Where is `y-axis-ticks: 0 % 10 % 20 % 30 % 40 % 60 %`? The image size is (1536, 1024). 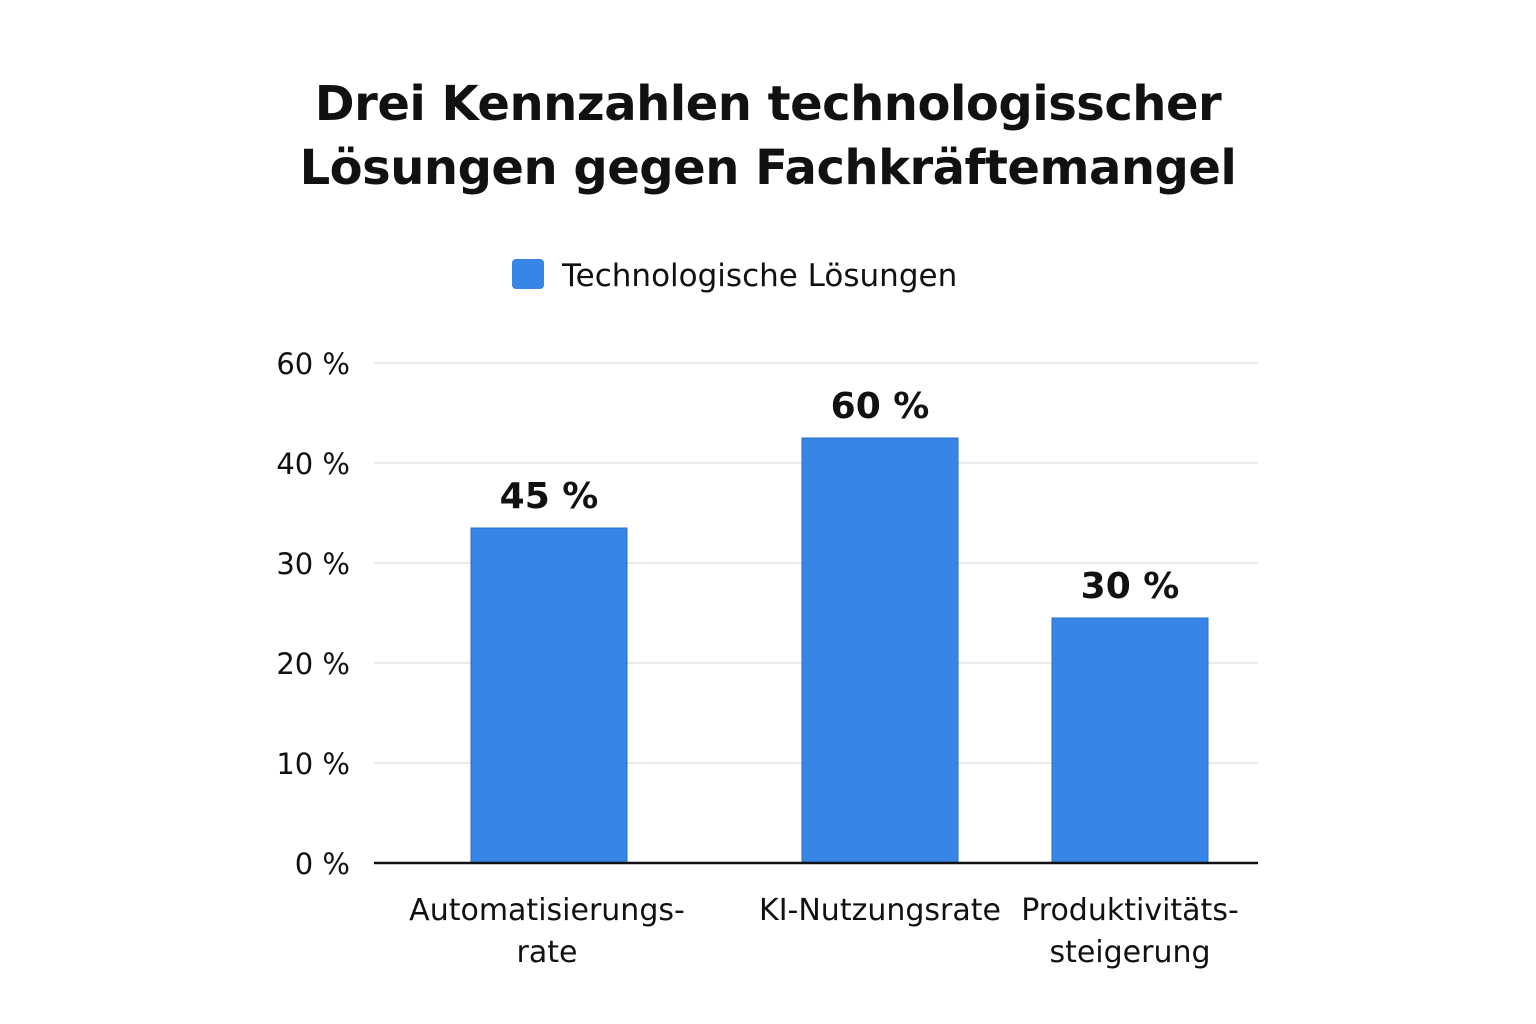 y-axis-ticks: 0 % 10 % 20 % 30 % 40 % 60 % is located at coordinates (313, 614).